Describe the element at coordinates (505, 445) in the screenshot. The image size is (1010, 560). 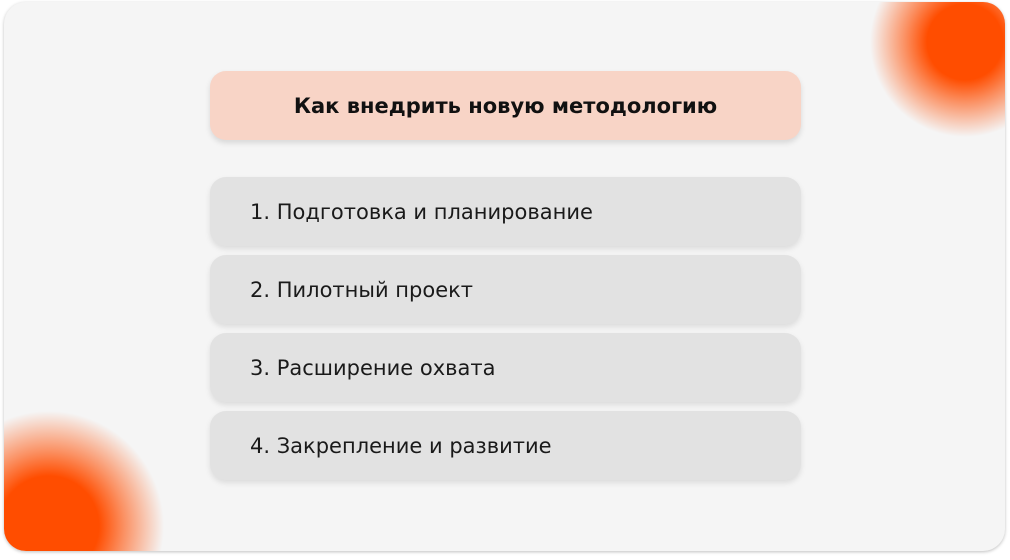
I see `step-item: 4. Закрепление и развитие` at that location.